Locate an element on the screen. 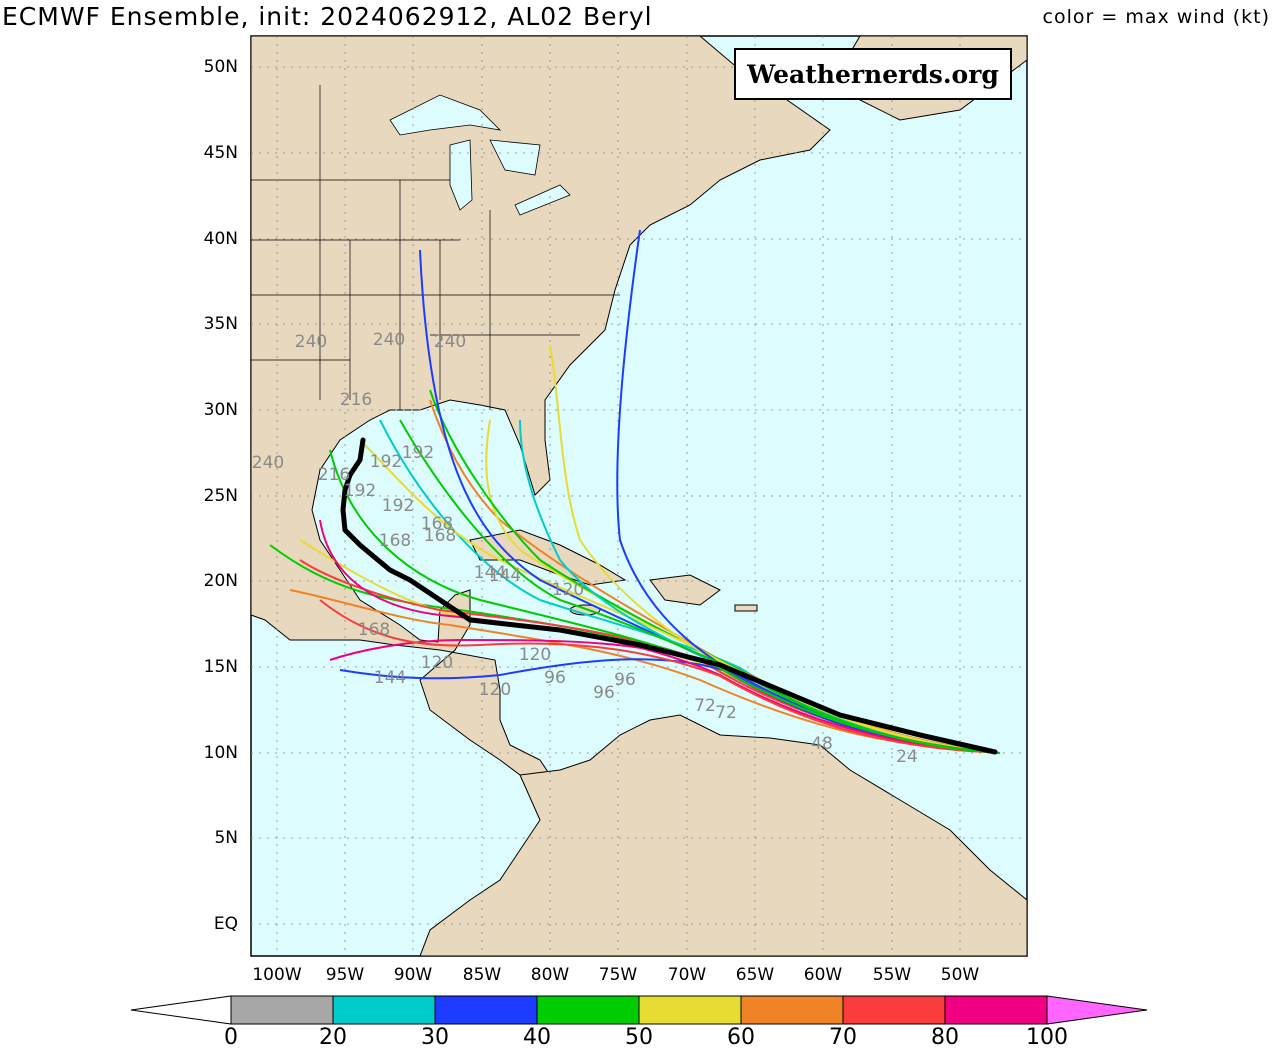  lat-label: 50N is located at coordinates (220, 67).